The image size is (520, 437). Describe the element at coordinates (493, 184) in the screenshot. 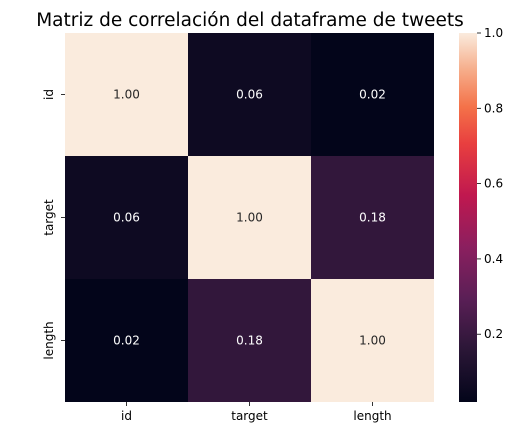

I see `colorbar-tick-label: 0.6` at that location.